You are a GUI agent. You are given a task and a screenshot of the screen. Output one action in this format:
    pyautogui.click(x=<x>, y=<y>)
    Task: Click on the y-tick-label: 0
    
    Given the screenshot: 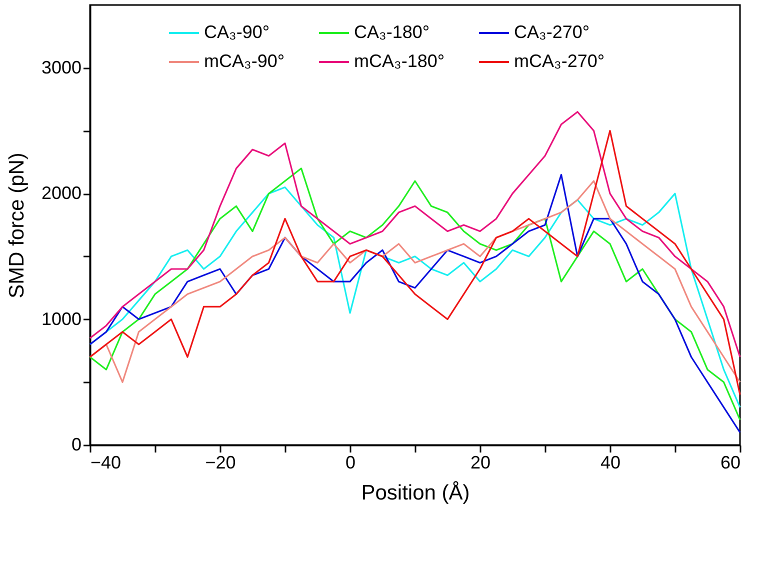 What is the action you would take?
    pyautogui.click(x=76, y=444)
    